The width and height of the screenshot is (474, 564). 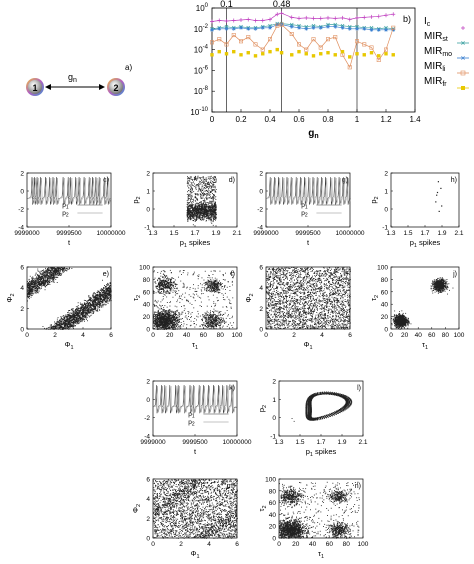 I want to click on chart-e-ylabel-sub: 2, so click(x=13, y=294).